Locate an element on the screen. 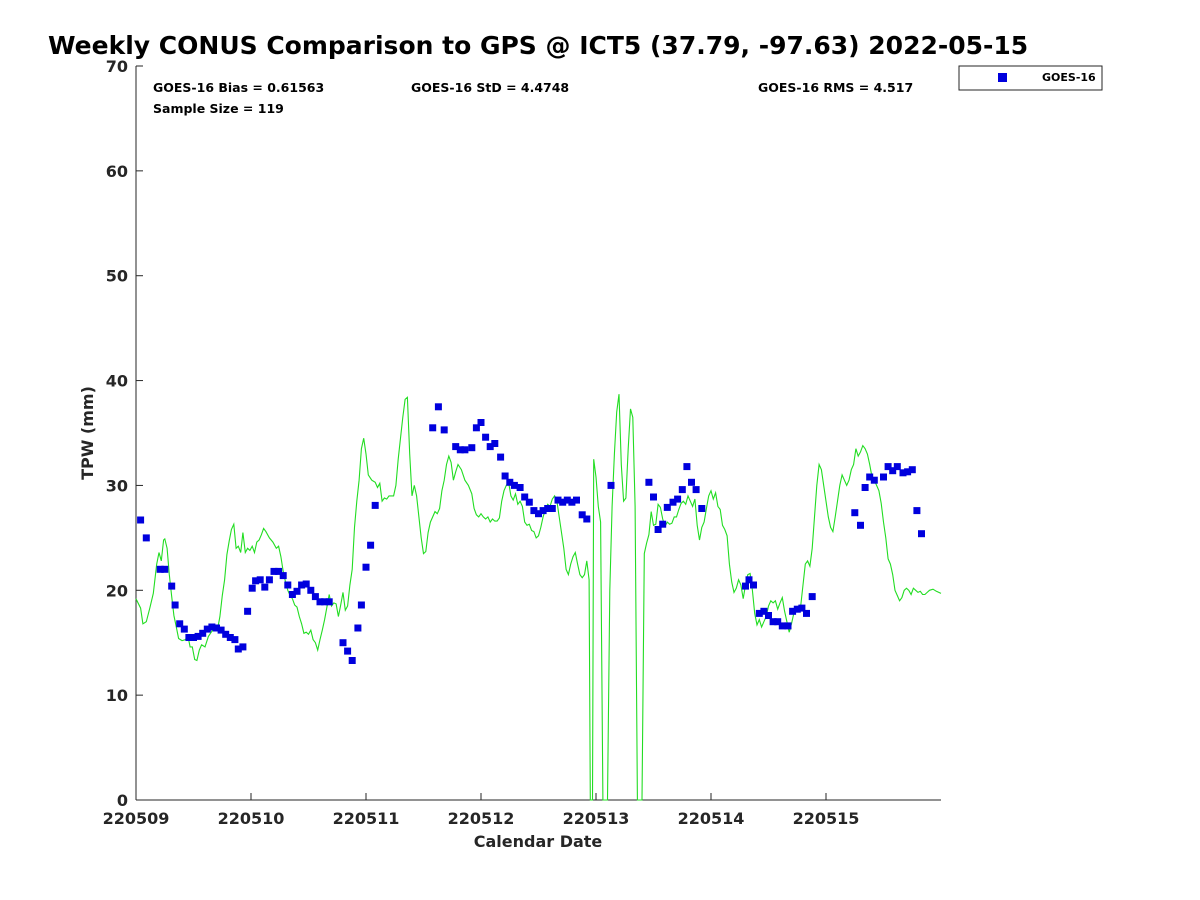  y-tick-label: 70 is located at coordinates (117, 66).